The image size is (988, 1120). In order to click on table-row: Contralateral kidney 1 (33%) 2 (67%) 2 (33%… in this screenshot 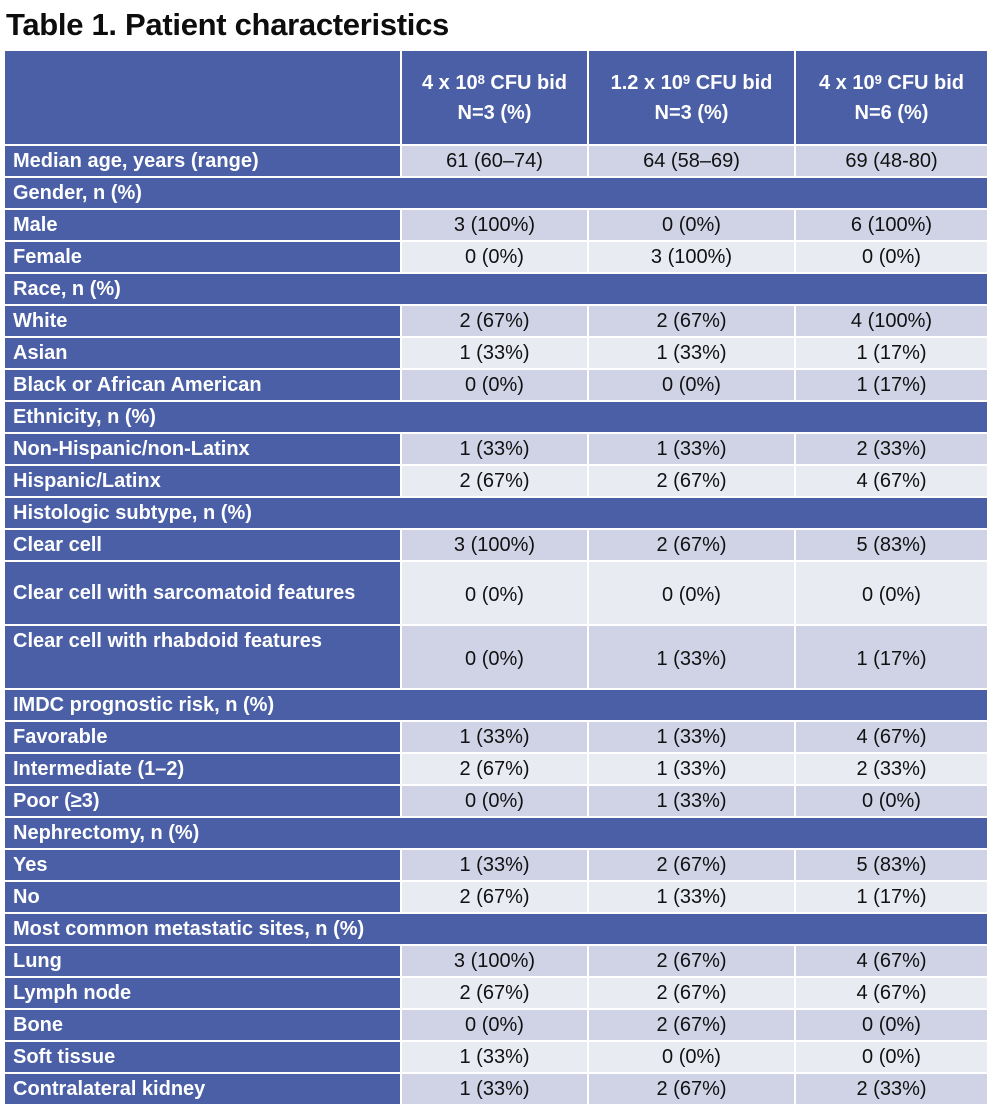, I will do `click(495, 1089)`.